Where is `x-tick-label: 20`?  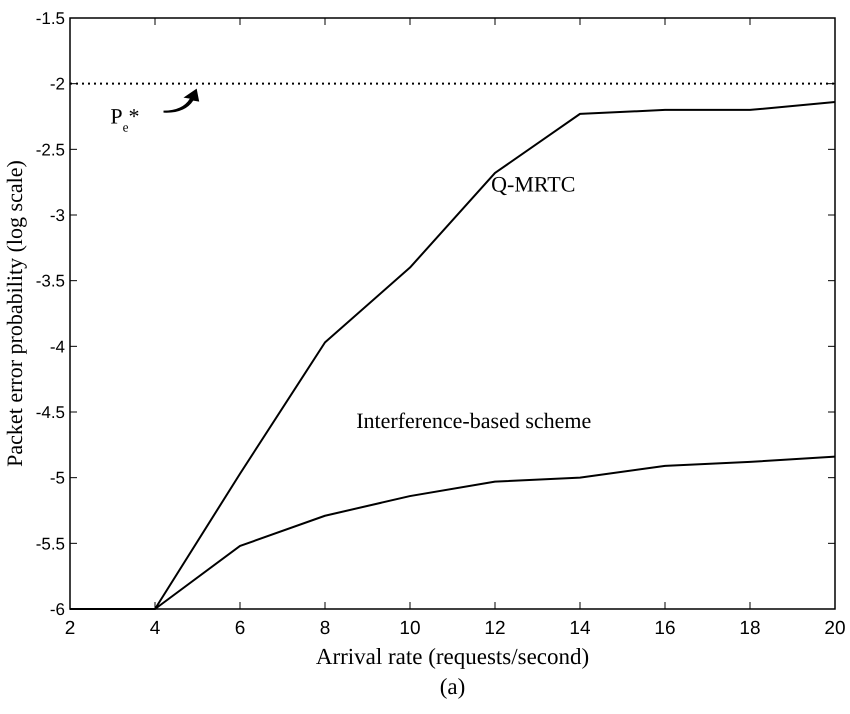 x-tick-label: 20 is located at coordinates (835, 628).